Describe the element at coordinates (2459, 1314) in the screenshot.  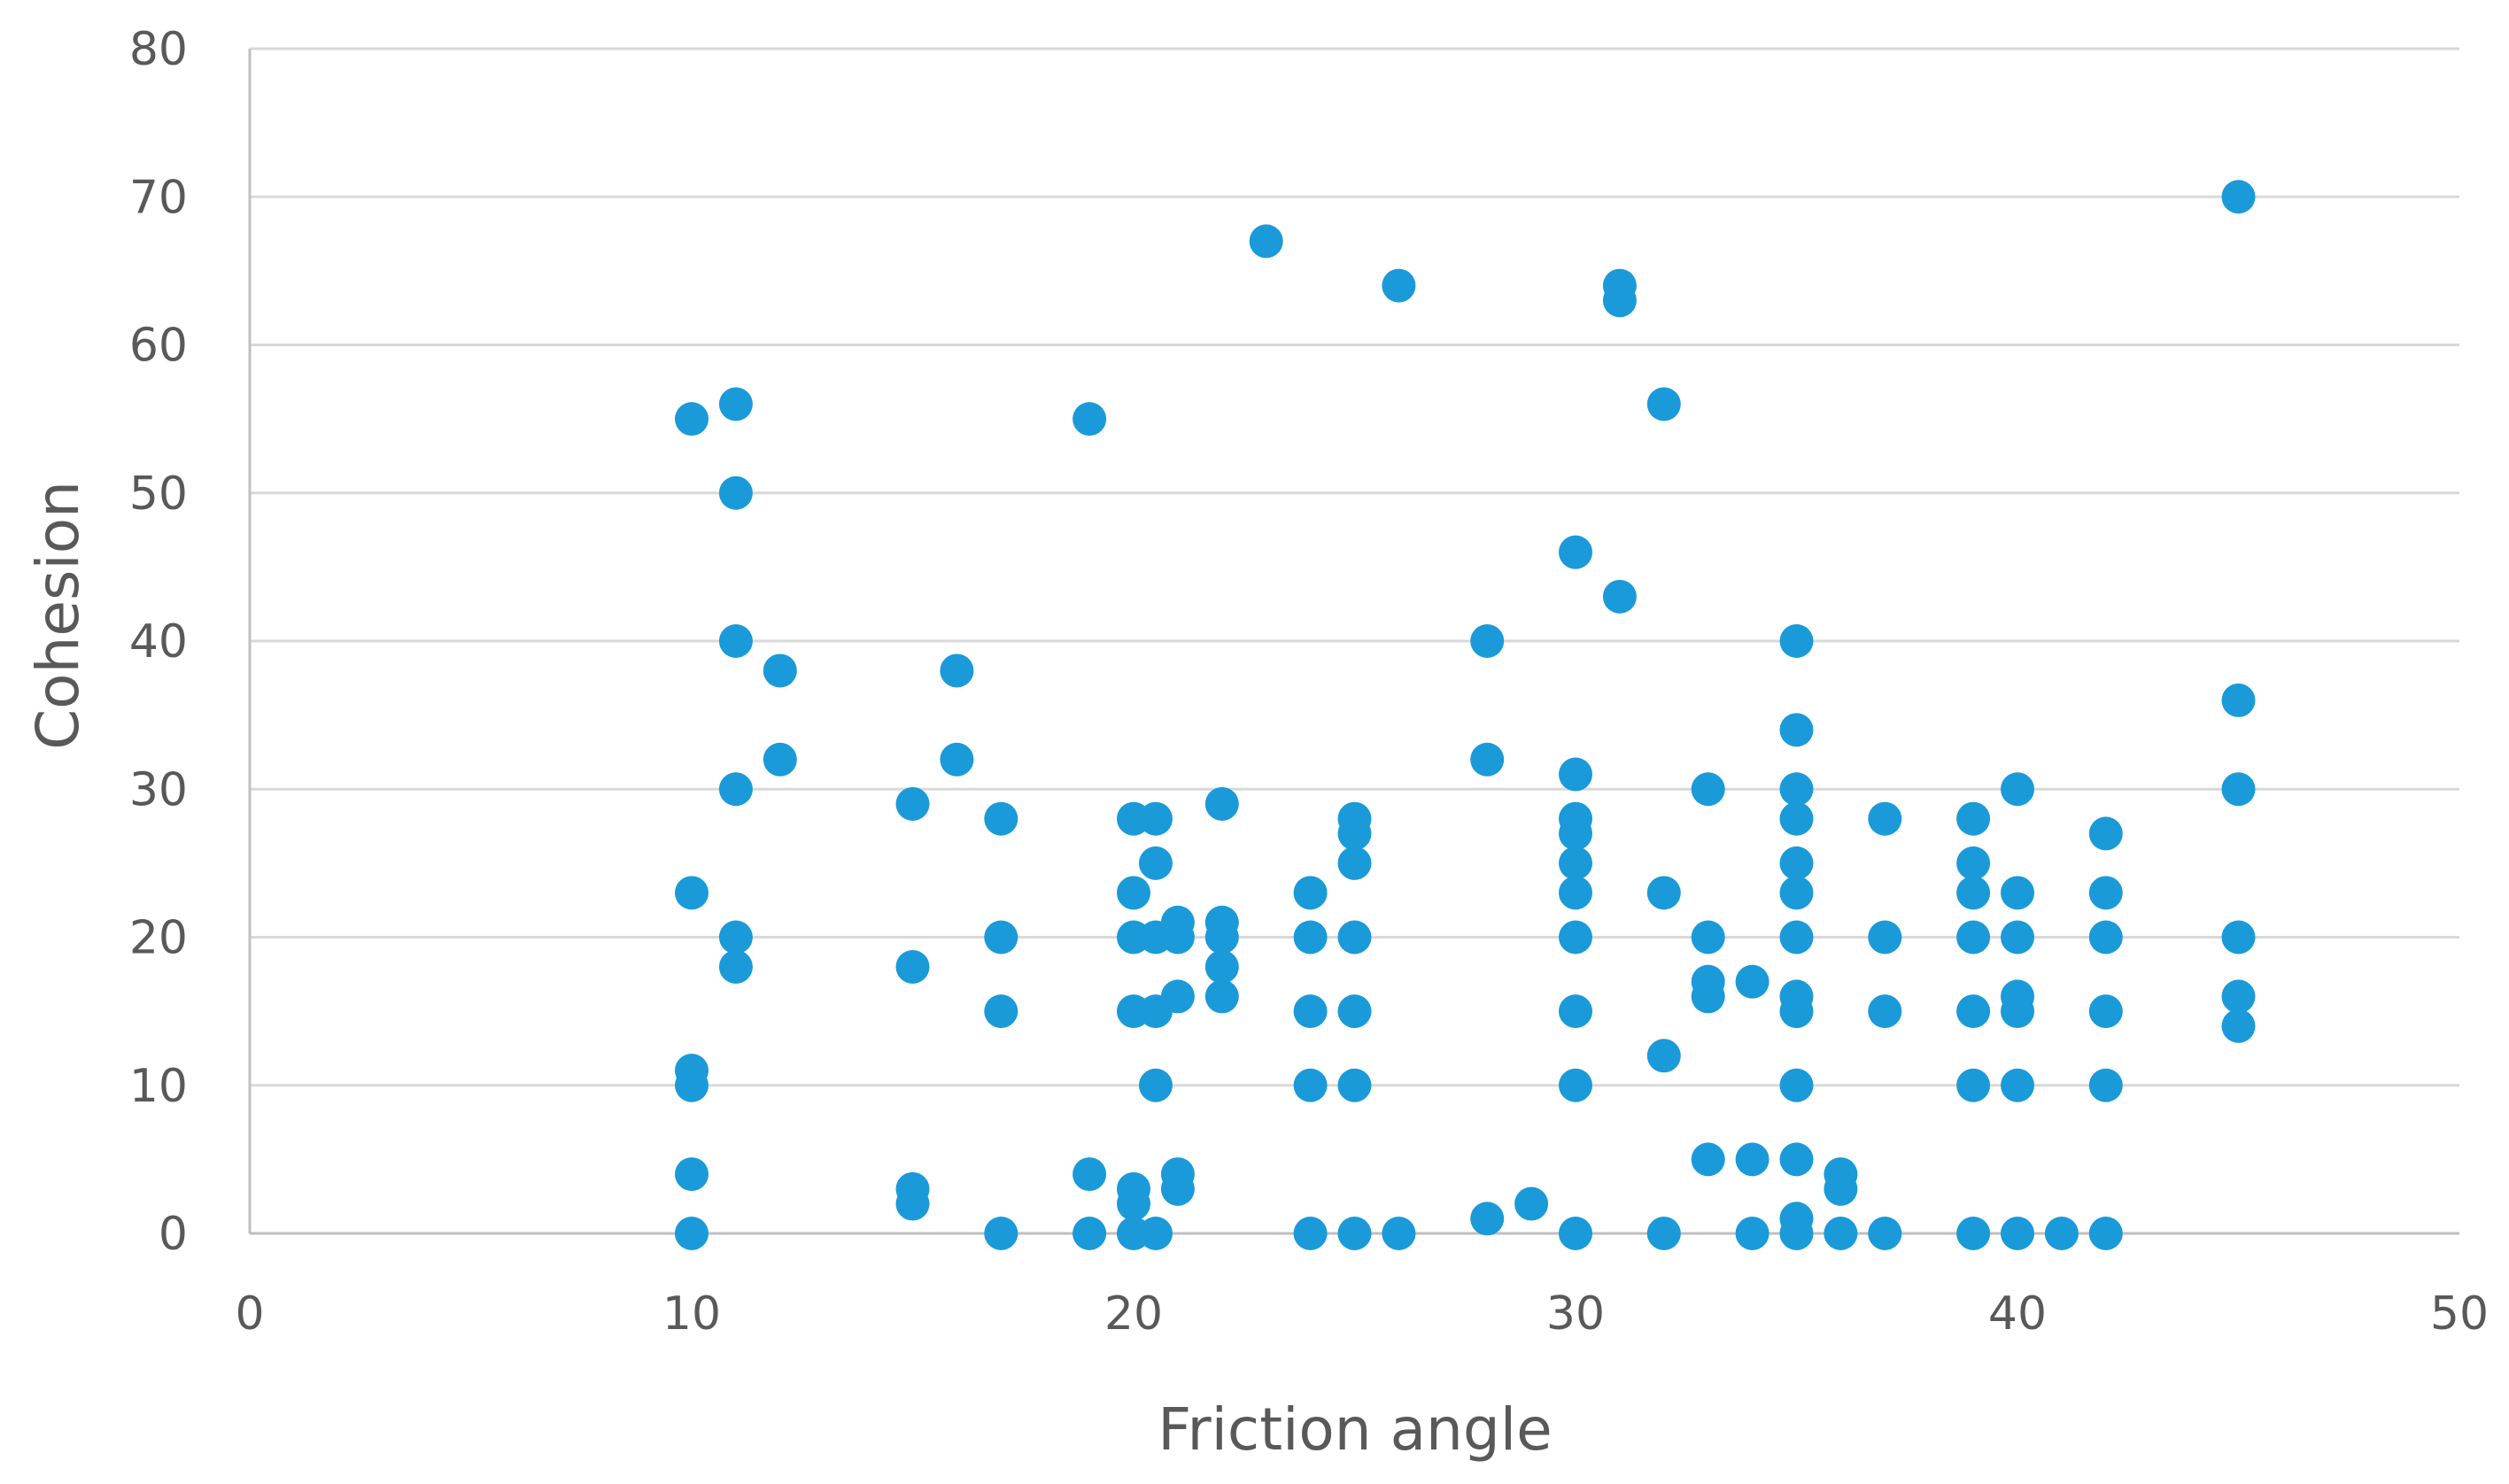
I see `x-tick-label: 50` at that location.